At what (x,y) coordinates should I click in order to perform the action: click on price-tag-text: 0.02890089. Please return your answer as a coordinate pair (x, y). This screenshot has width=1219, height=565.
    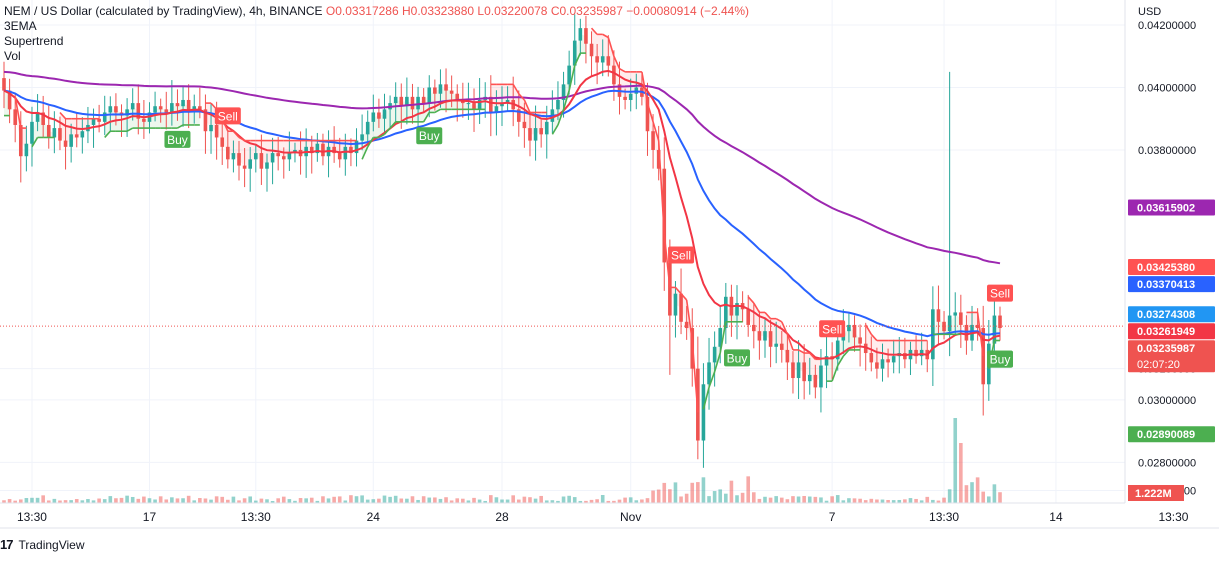
    Looking at the image, I should click on (1166, 435).